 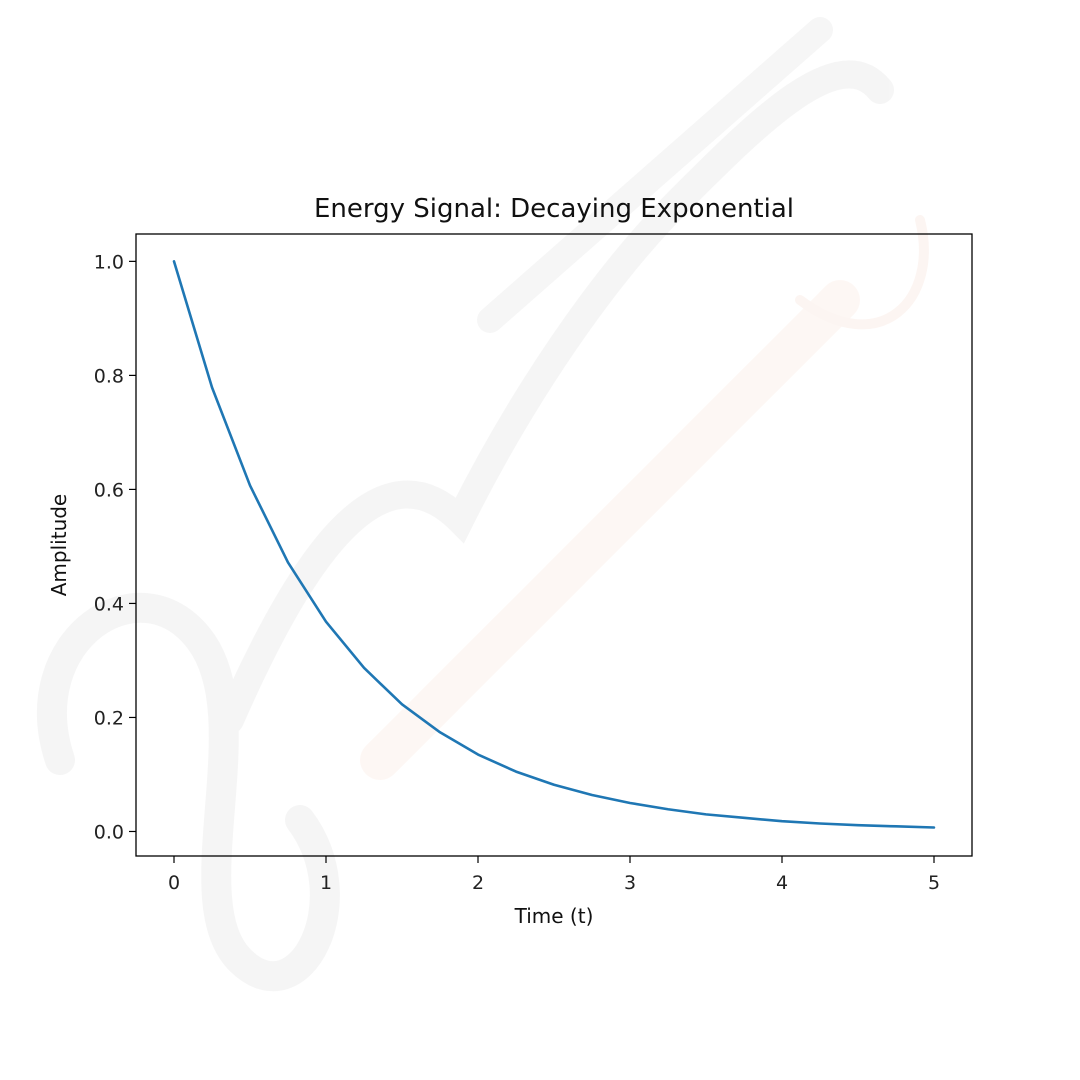 What do you see at coordinates (109, 718) in the screenshot?
I see `y-tick-label: 0.2` at bounding box center [109, 718].